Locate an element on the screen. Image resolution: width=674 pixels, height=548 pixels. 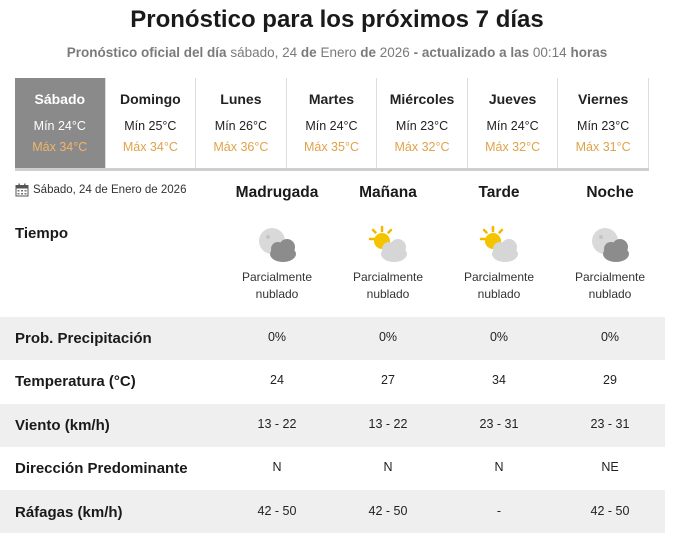
row-label-direction: Dirección Predominante is located at coordinates (101, 468).